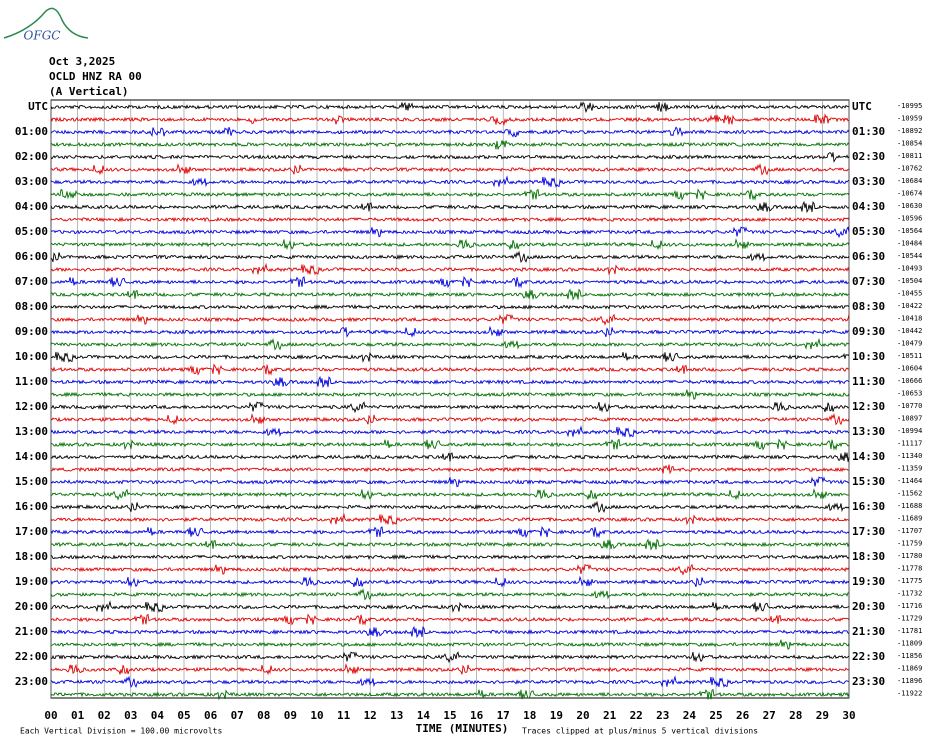 The image size is (930, 744). What do you see at coordinates (868, 131) in the screenshot?
I see `right-time-label: 01:30` at bounding box center [868, 131].